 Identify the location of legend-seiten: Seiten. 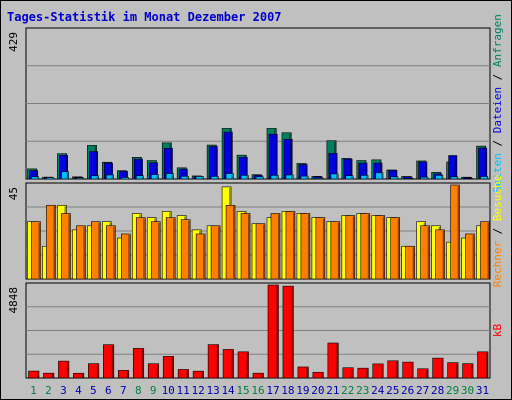
(497, 173).